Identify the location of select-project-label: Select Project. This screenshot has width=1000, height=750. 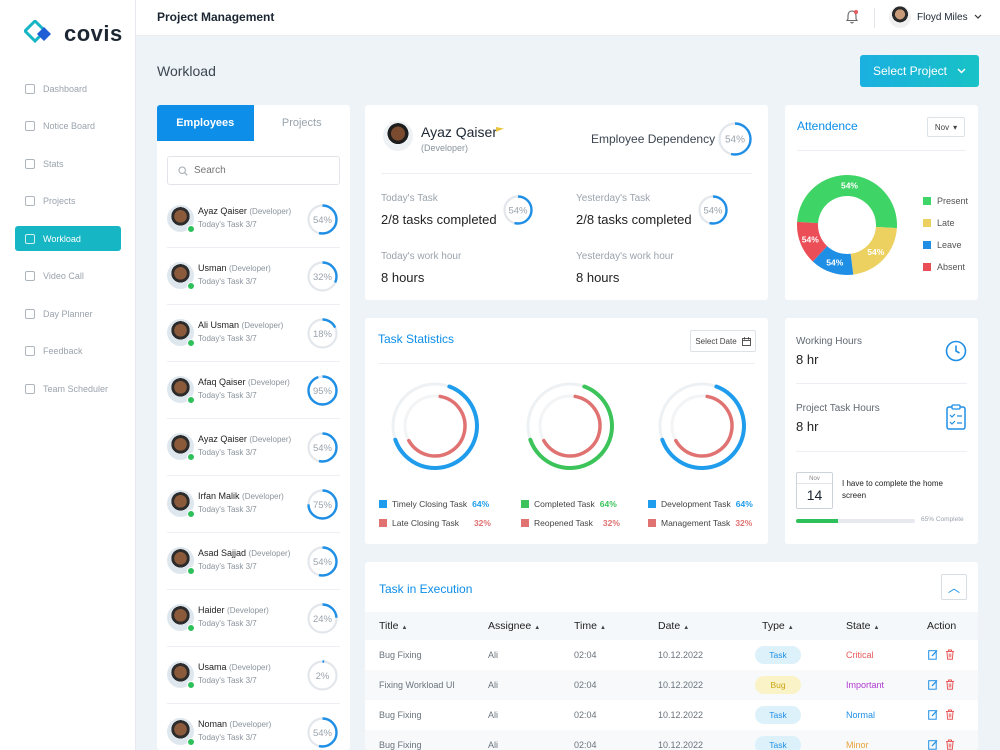
(910, 71).